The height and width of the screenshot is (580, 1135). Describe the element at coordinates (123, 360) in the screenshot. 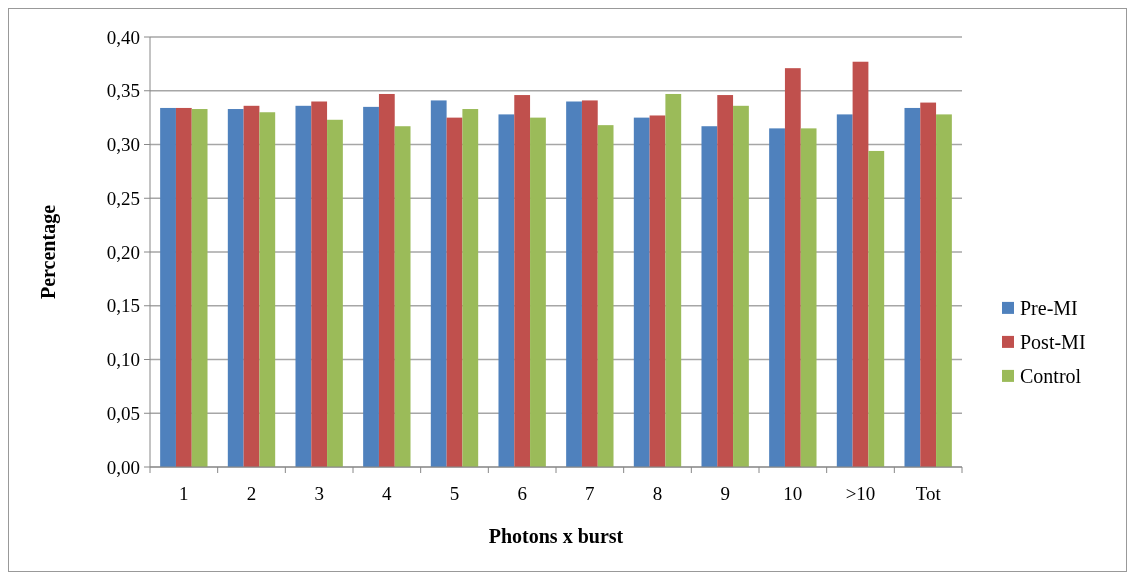

I see `y-tick-label: 0,10` at that location.